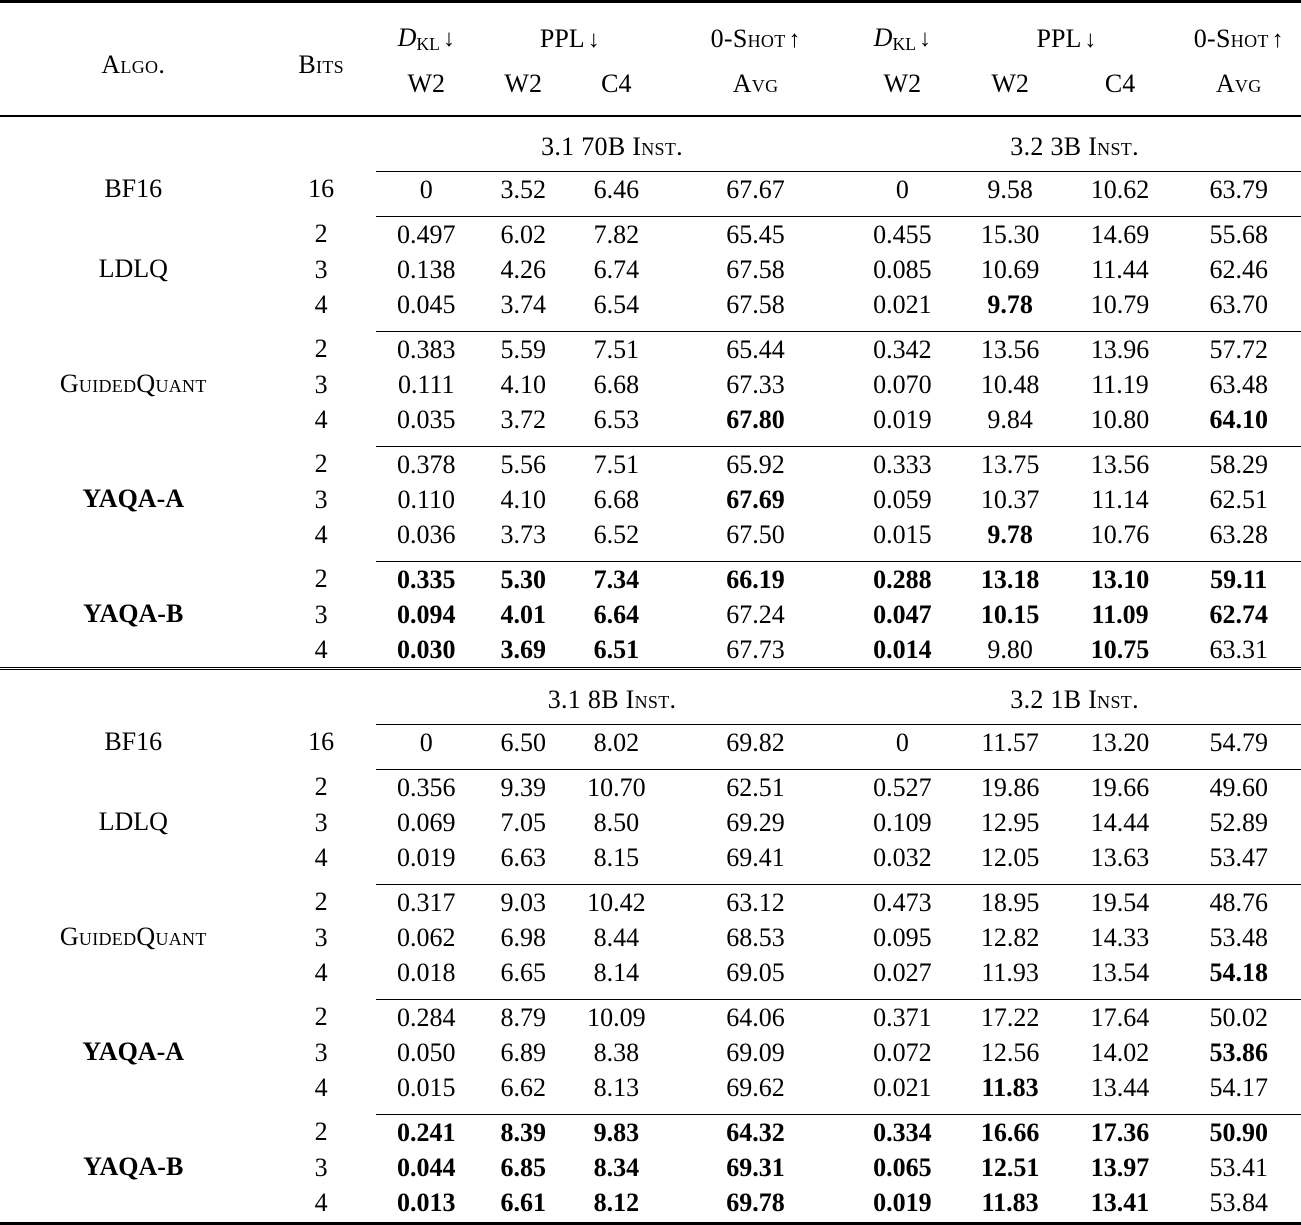 The image size is (1301, 1225). I want to click on data-cell: 0.342, so click(902, 349).